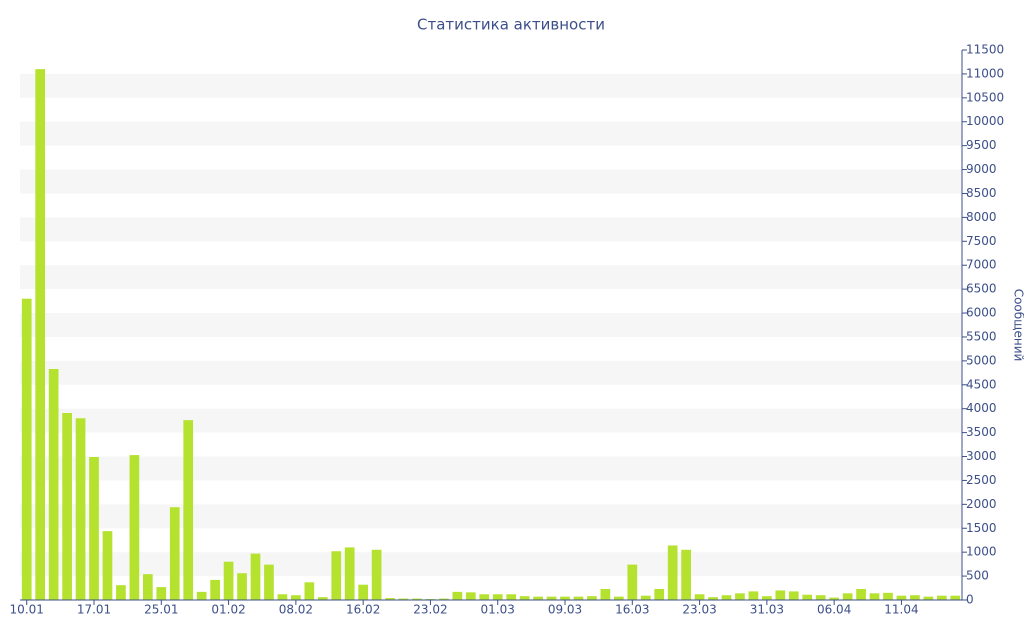  Describe the element at coordinates (985, 121) in the screenshot. I see `y-tick-label: 10000` at that location.